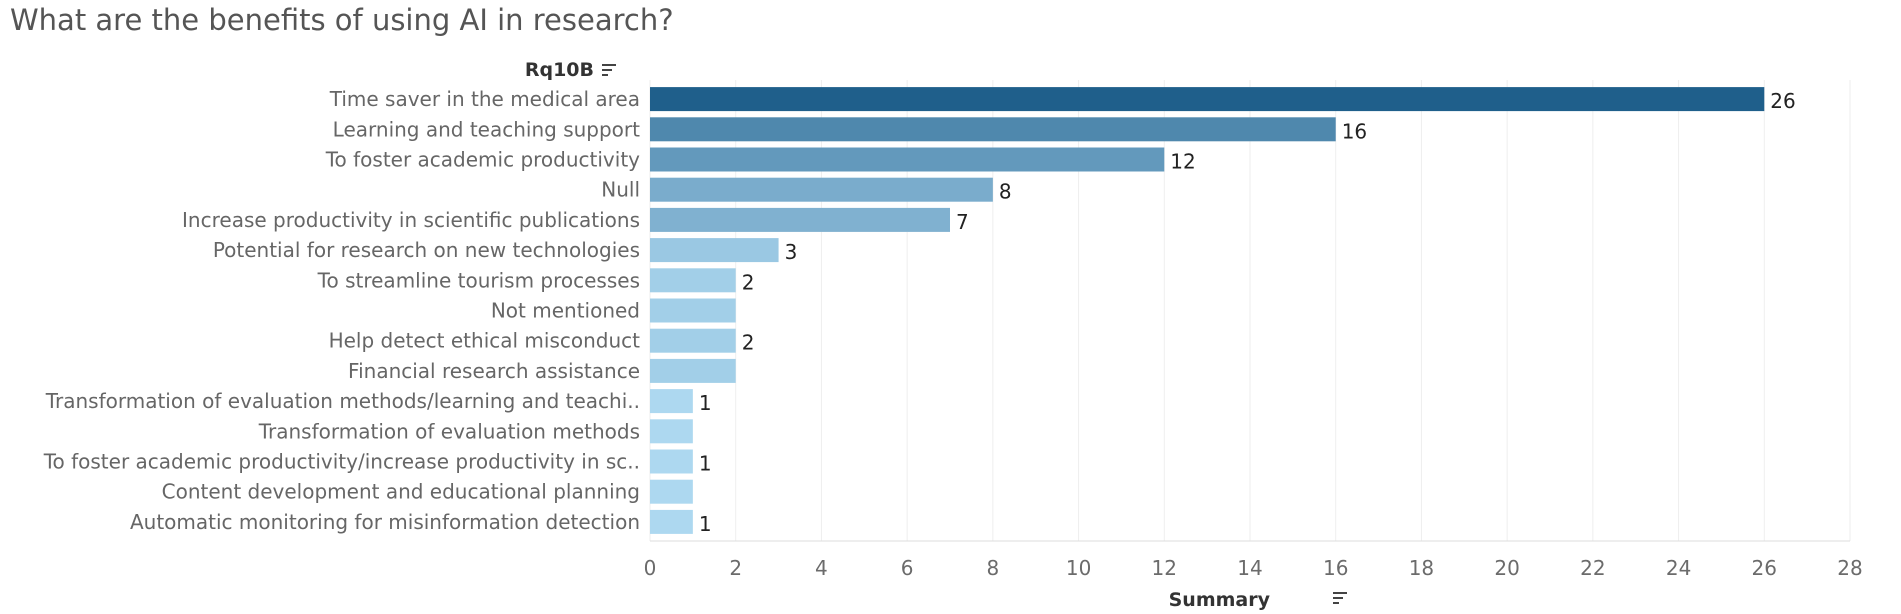  Describe the element at coordinates (1182, 162) in the screenshot. I see `value-label: 12` at that location.